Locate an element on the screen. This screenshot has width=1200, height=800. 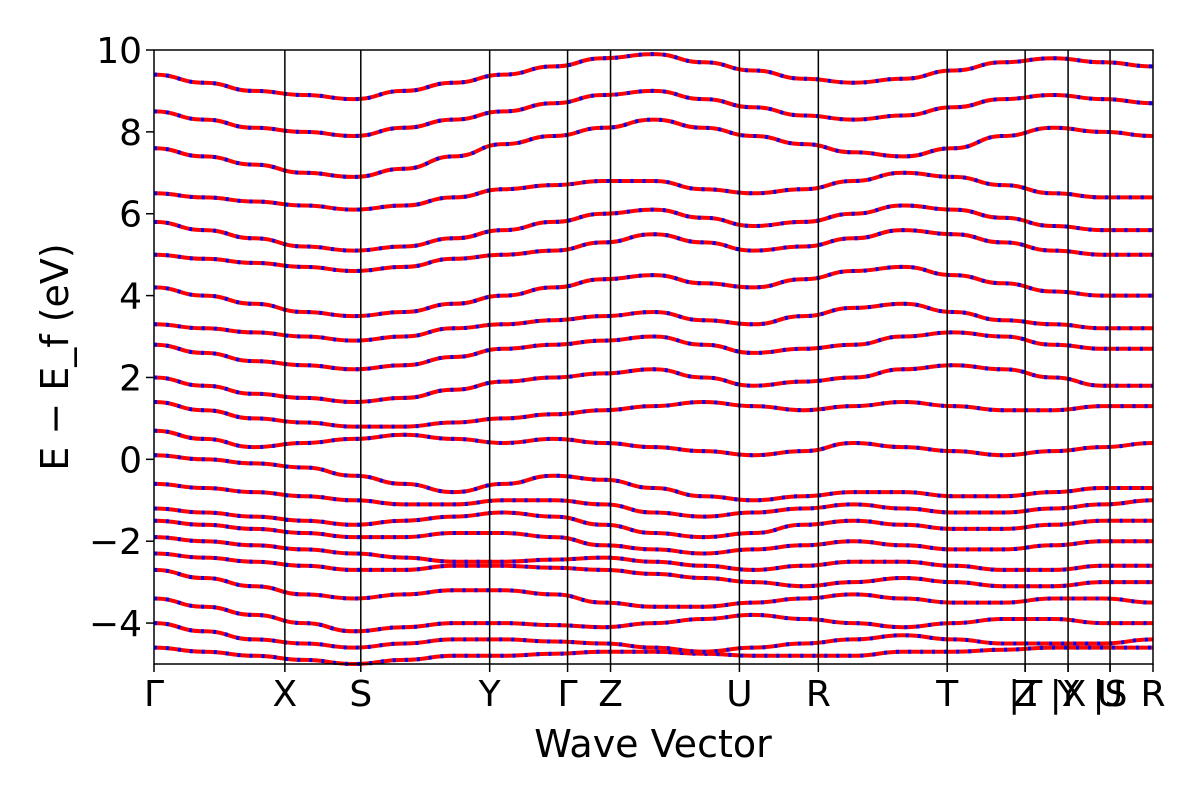
x-tick-label: X is located at coordinates (285, 694).